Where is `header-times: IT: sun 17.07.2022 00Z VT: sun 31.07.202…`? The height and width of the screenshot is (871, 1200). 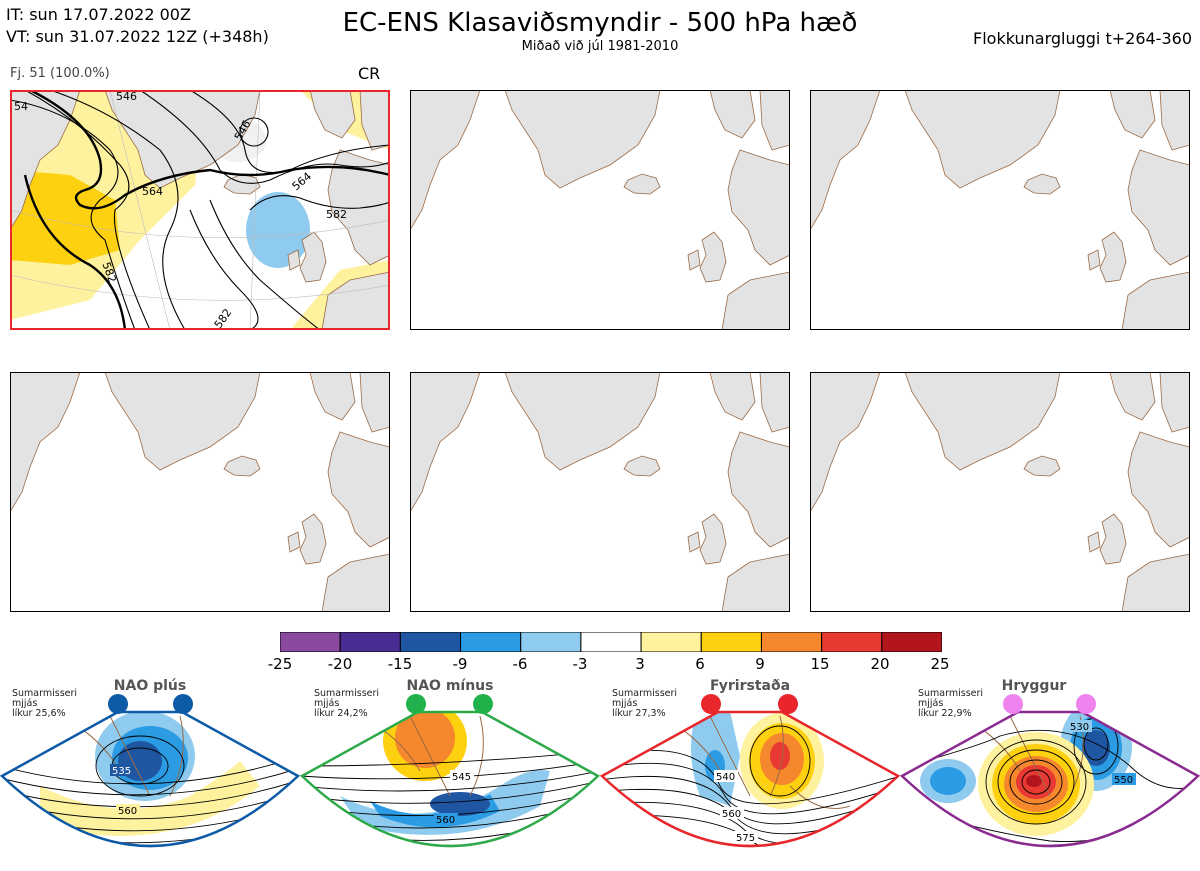
header-times: IT: sun 17.07.2022 00Z VT: sun 31.07.202… is located at coordinates (137, 26).